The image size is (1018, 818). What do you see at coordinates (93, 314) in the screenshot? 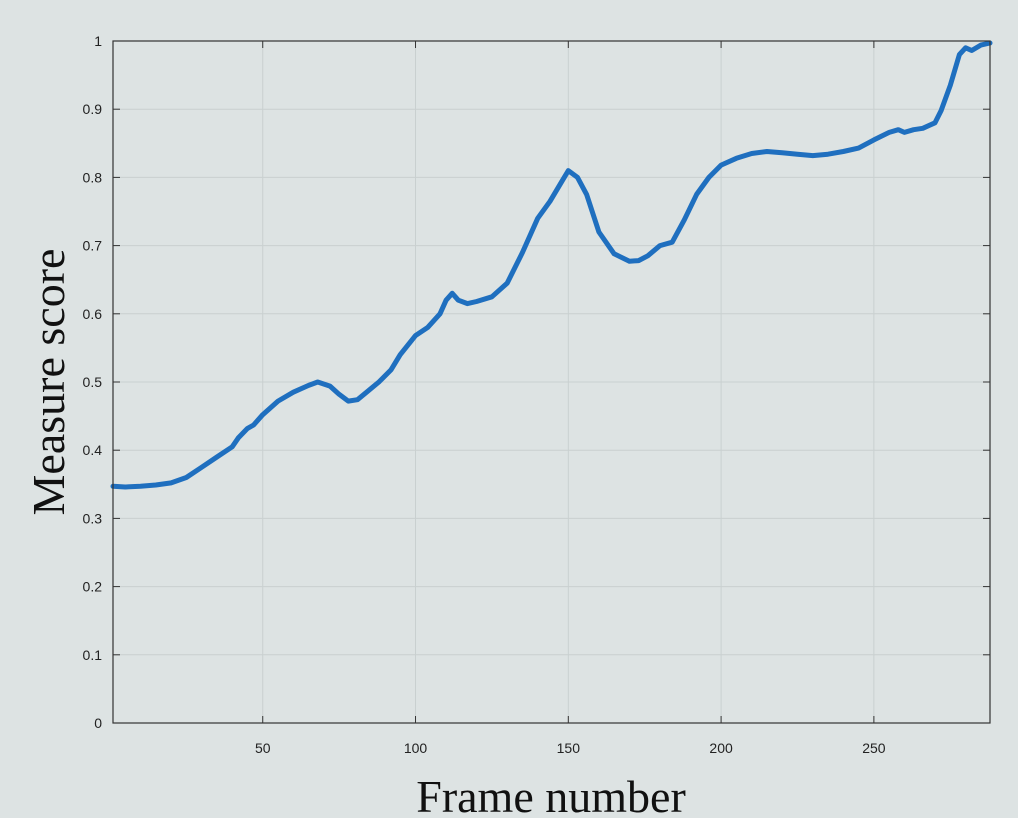
I see `y-tick-label: 0.6` at bounding box center [93, 314].